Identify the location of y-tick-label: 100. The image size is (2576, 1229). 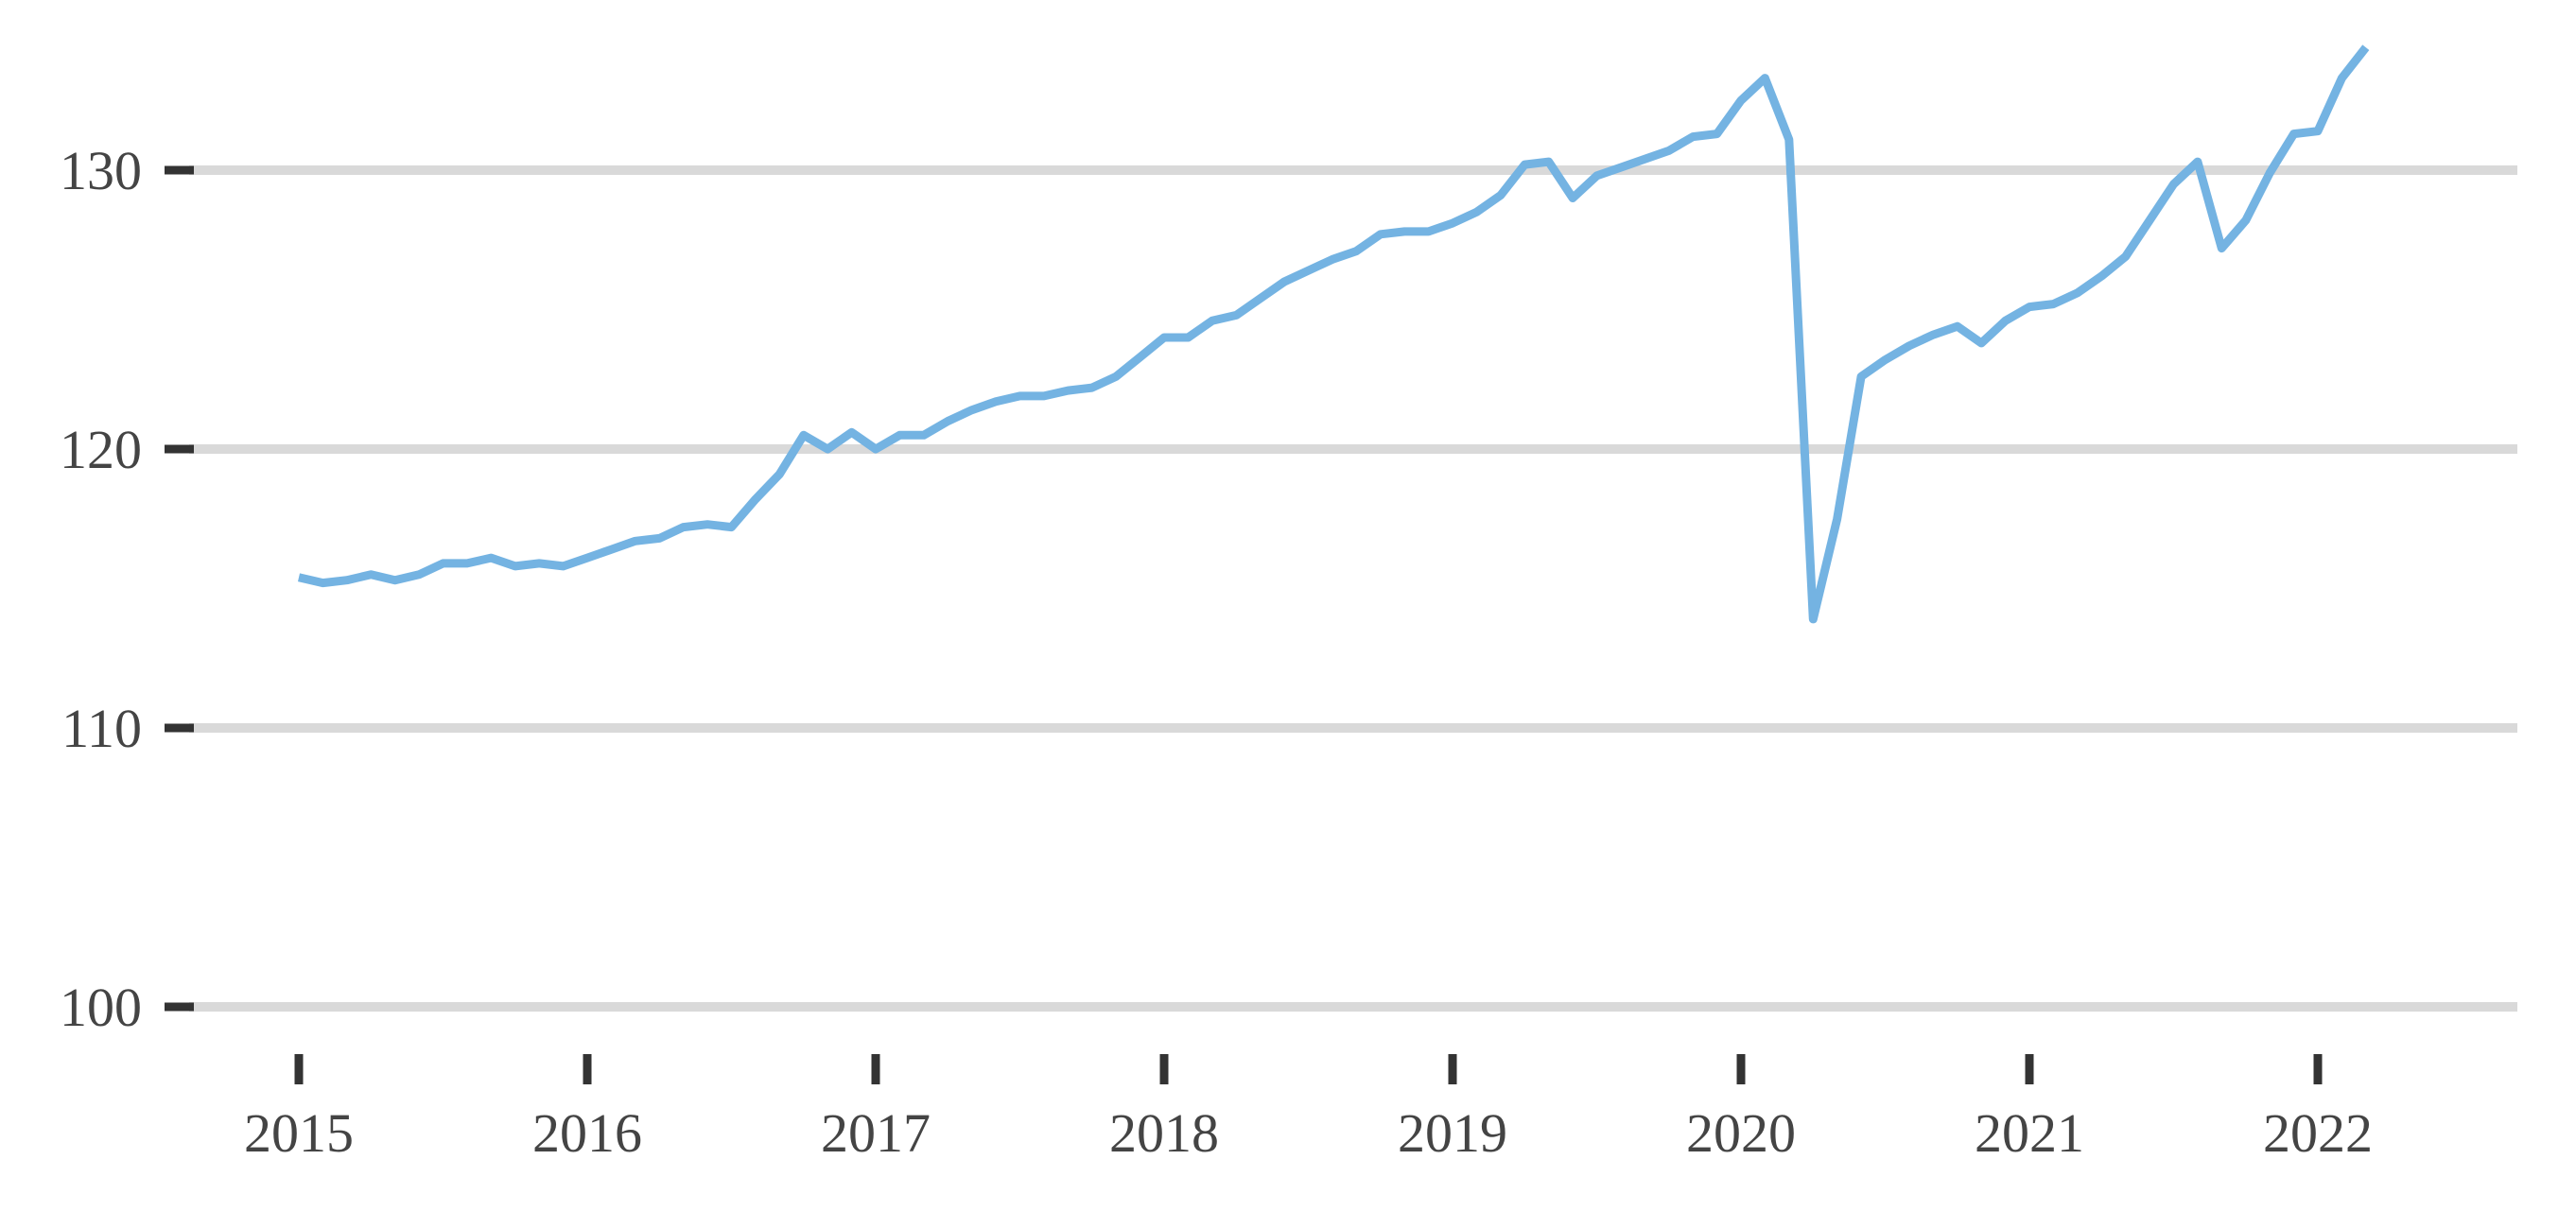
(101, 1008).